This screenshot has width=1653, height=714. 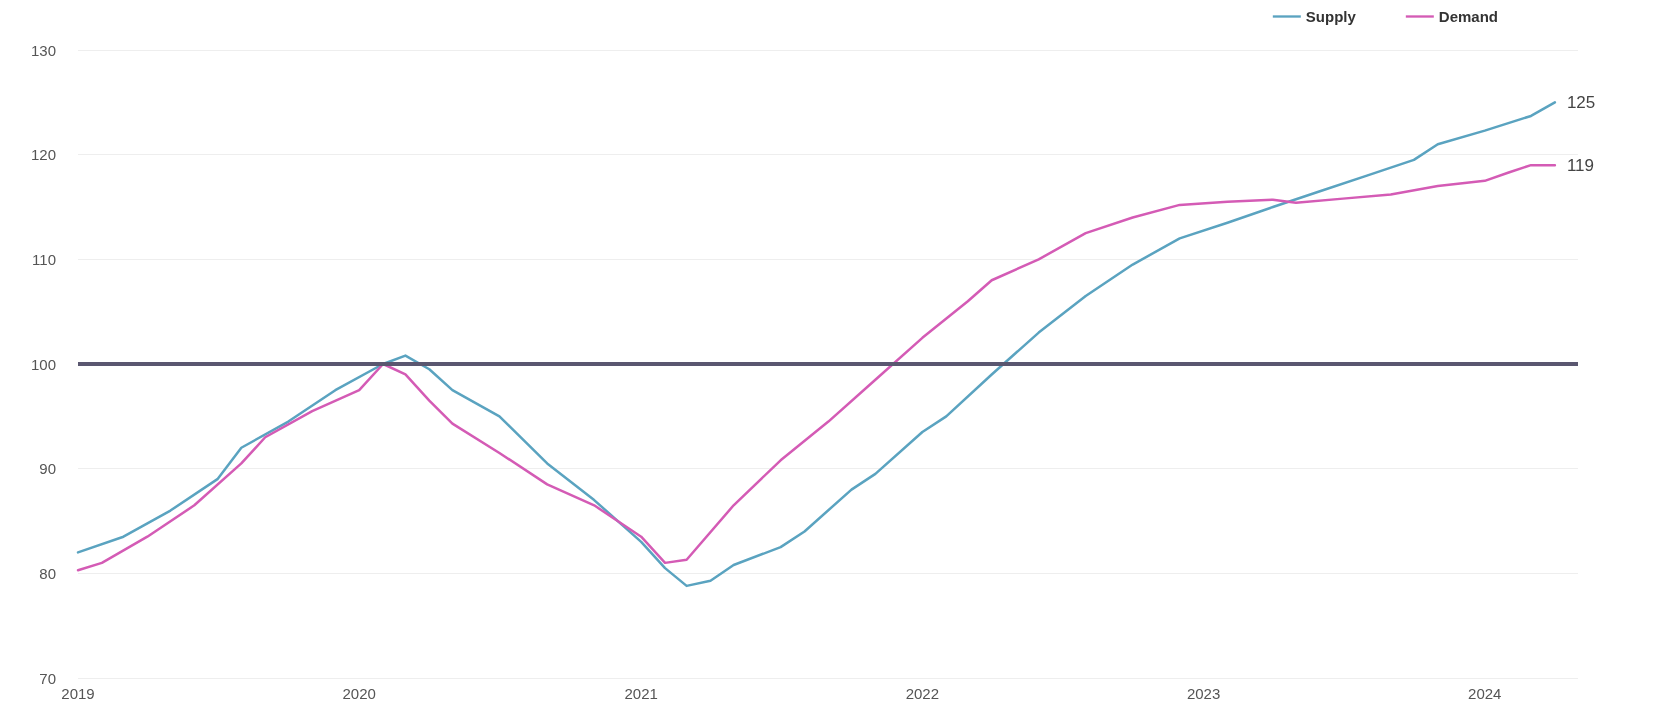 What do you see at coordinates (44, 259) in the screenshot?
I see `y-tick-label: 110` at bounding box center [44, 259].